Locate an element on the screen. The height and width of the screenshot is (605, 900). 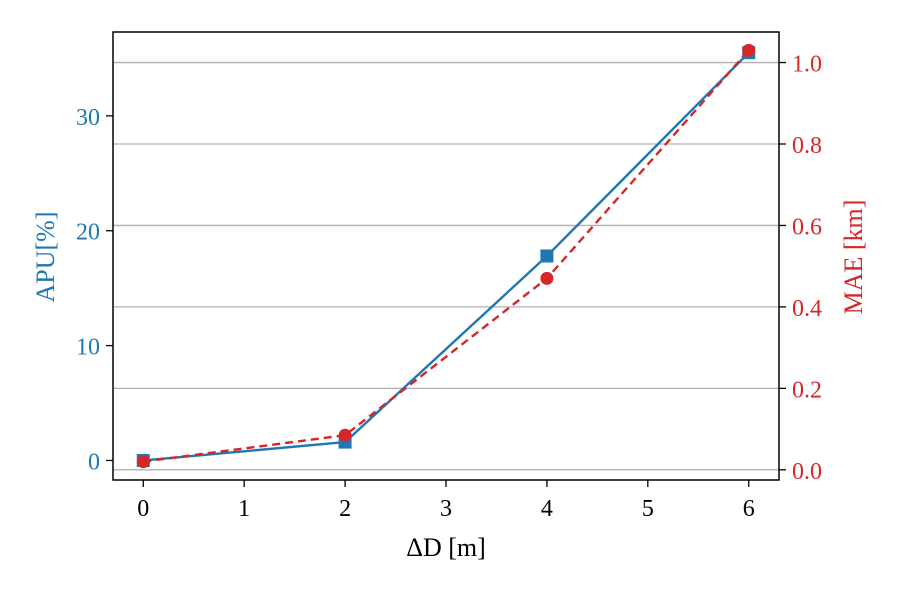
x-axis: 0 1 2 3 4 5 6 is located at coordinates (446, 501).